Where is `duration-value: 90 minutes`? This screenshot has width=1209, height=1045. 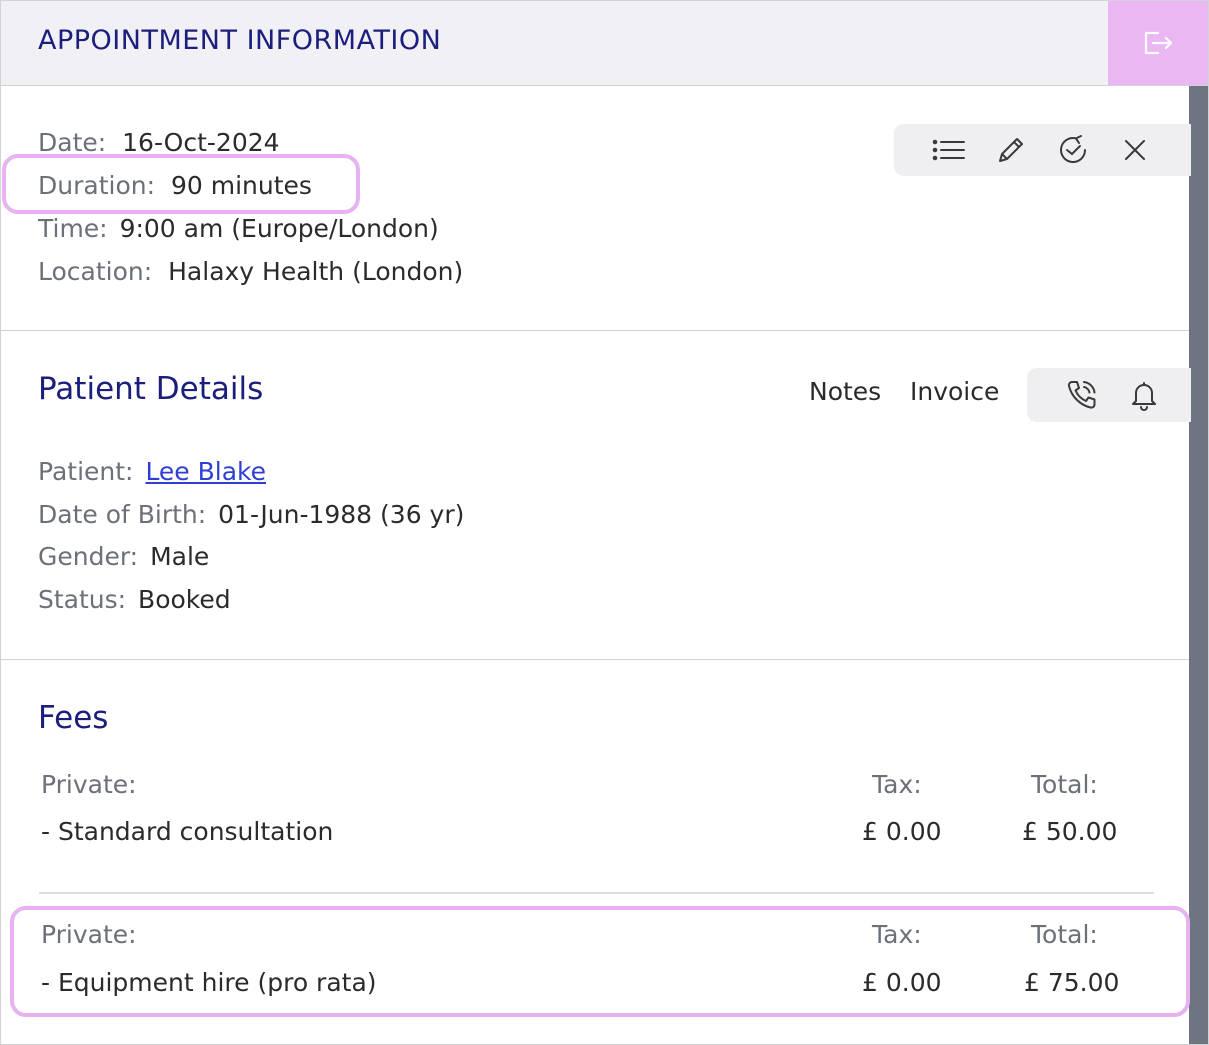
duration-value: 90 minutes is located at coordinates (241, 185).